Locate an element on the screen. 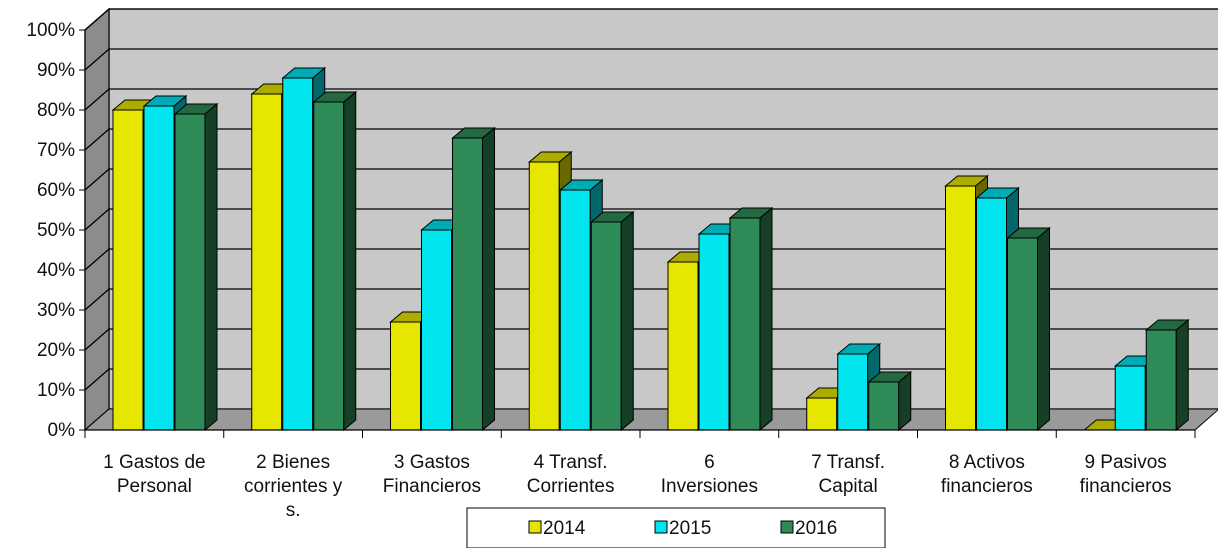 This screenshot has width=1218, height=548. legend: 2014 2015 2016 is located at coordinates (676, 527).